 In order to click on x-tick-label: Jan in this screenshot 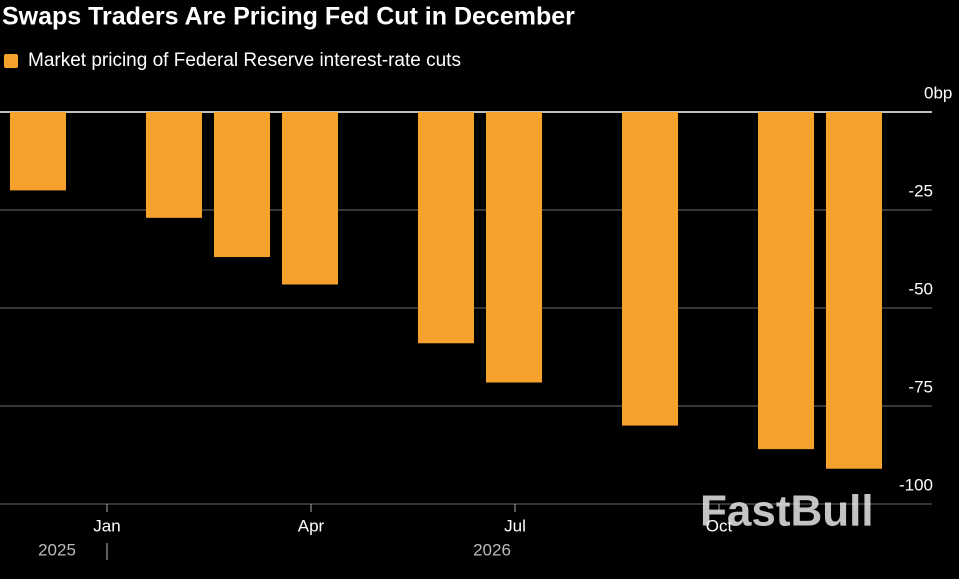, I will do `click(106, 525)`.